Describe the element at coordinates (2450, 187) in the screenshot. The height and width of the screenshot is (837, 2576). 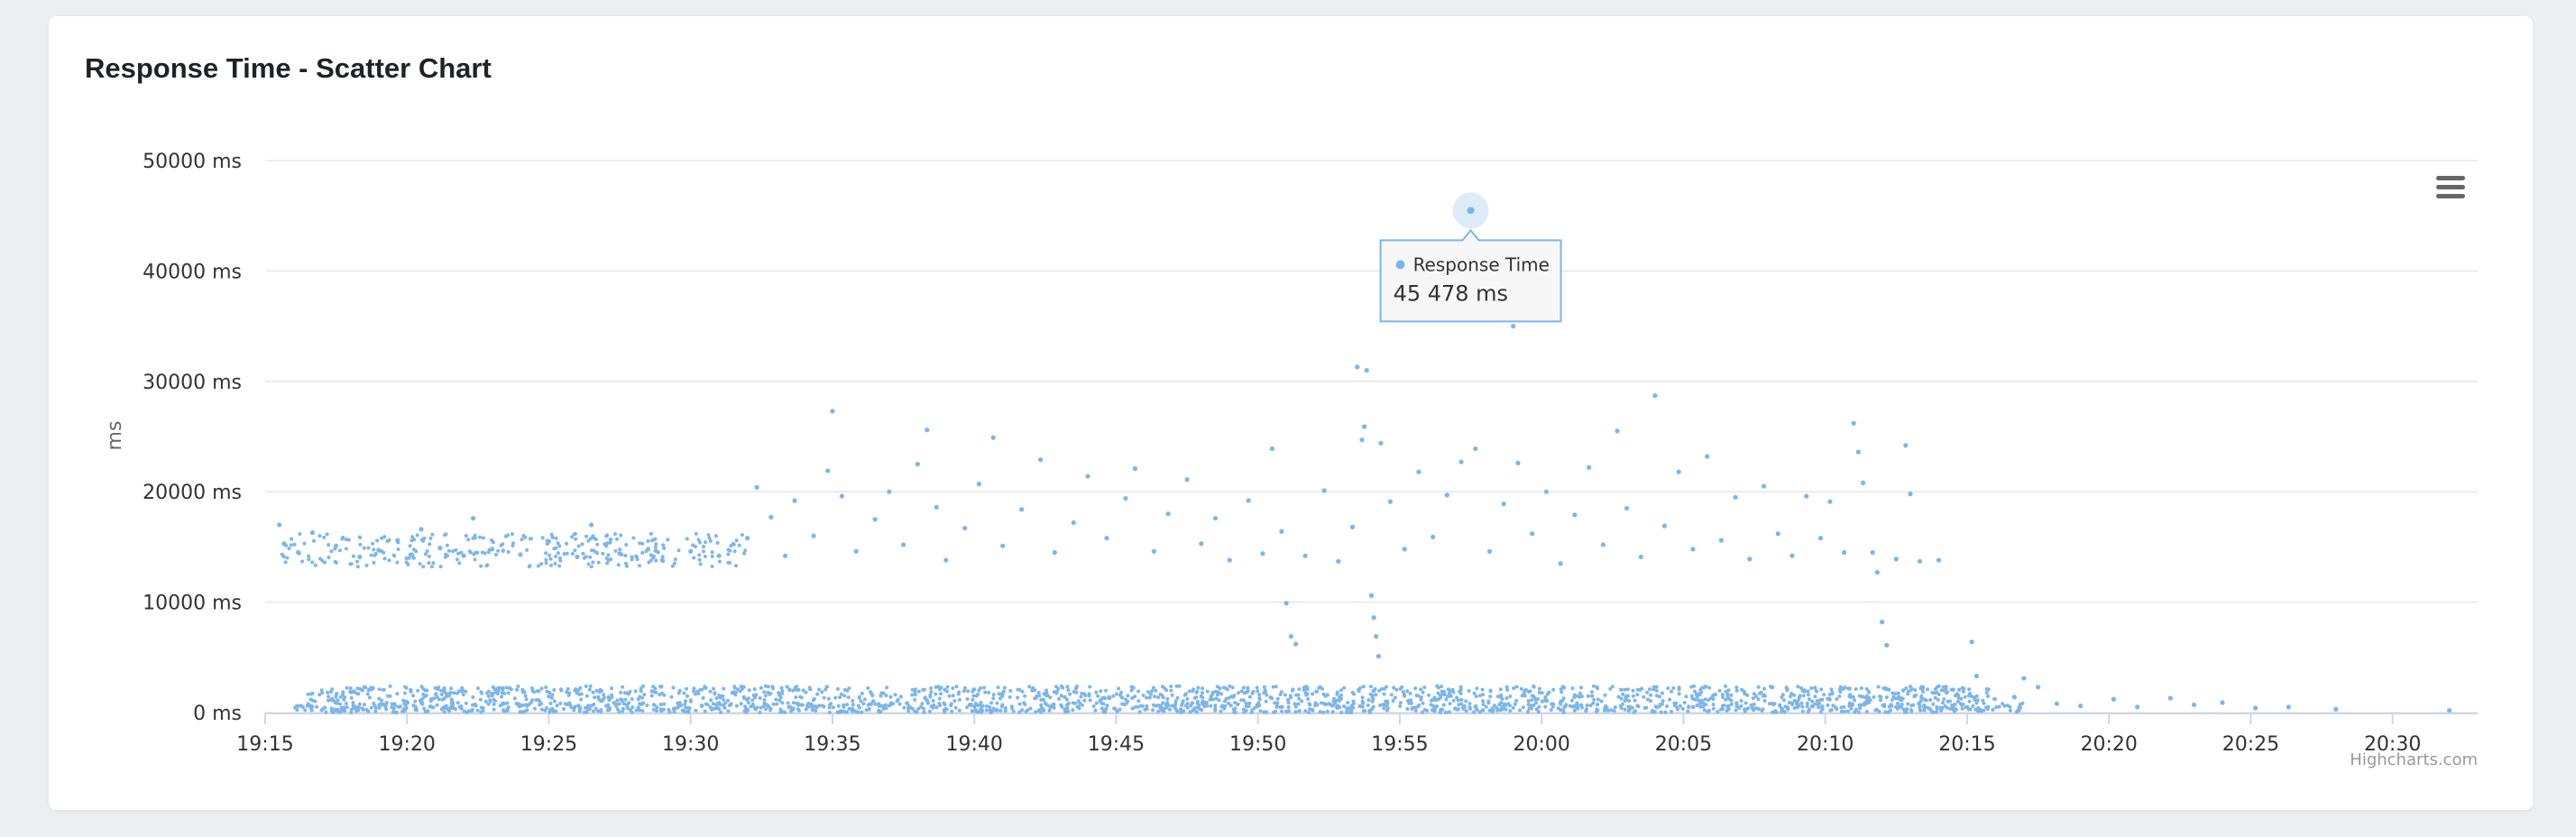
I see `hamburger-menu-icon` at that location.